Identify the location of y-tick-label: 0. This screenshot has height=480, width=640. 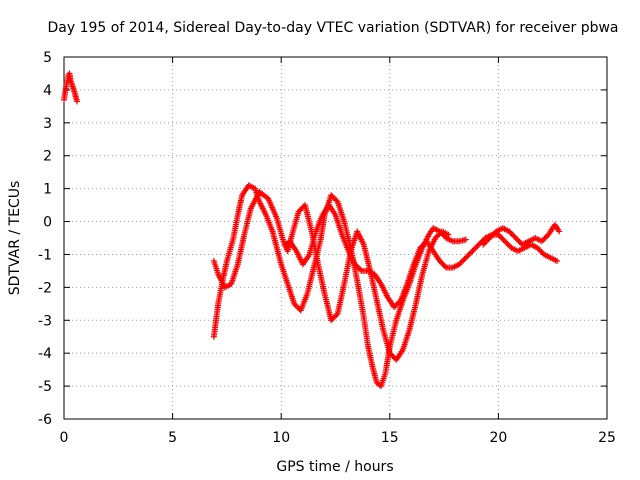
(47, 223).